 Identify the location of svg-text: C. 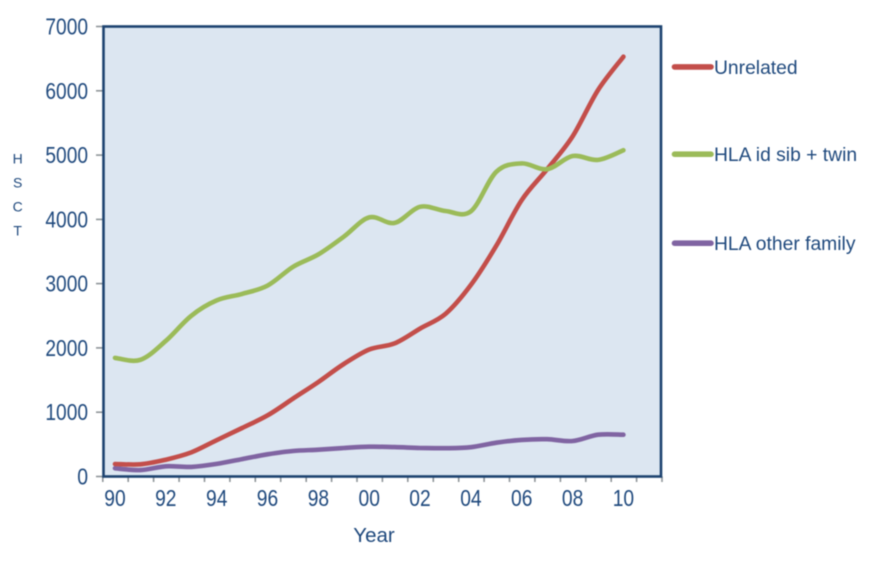
(18, 207).